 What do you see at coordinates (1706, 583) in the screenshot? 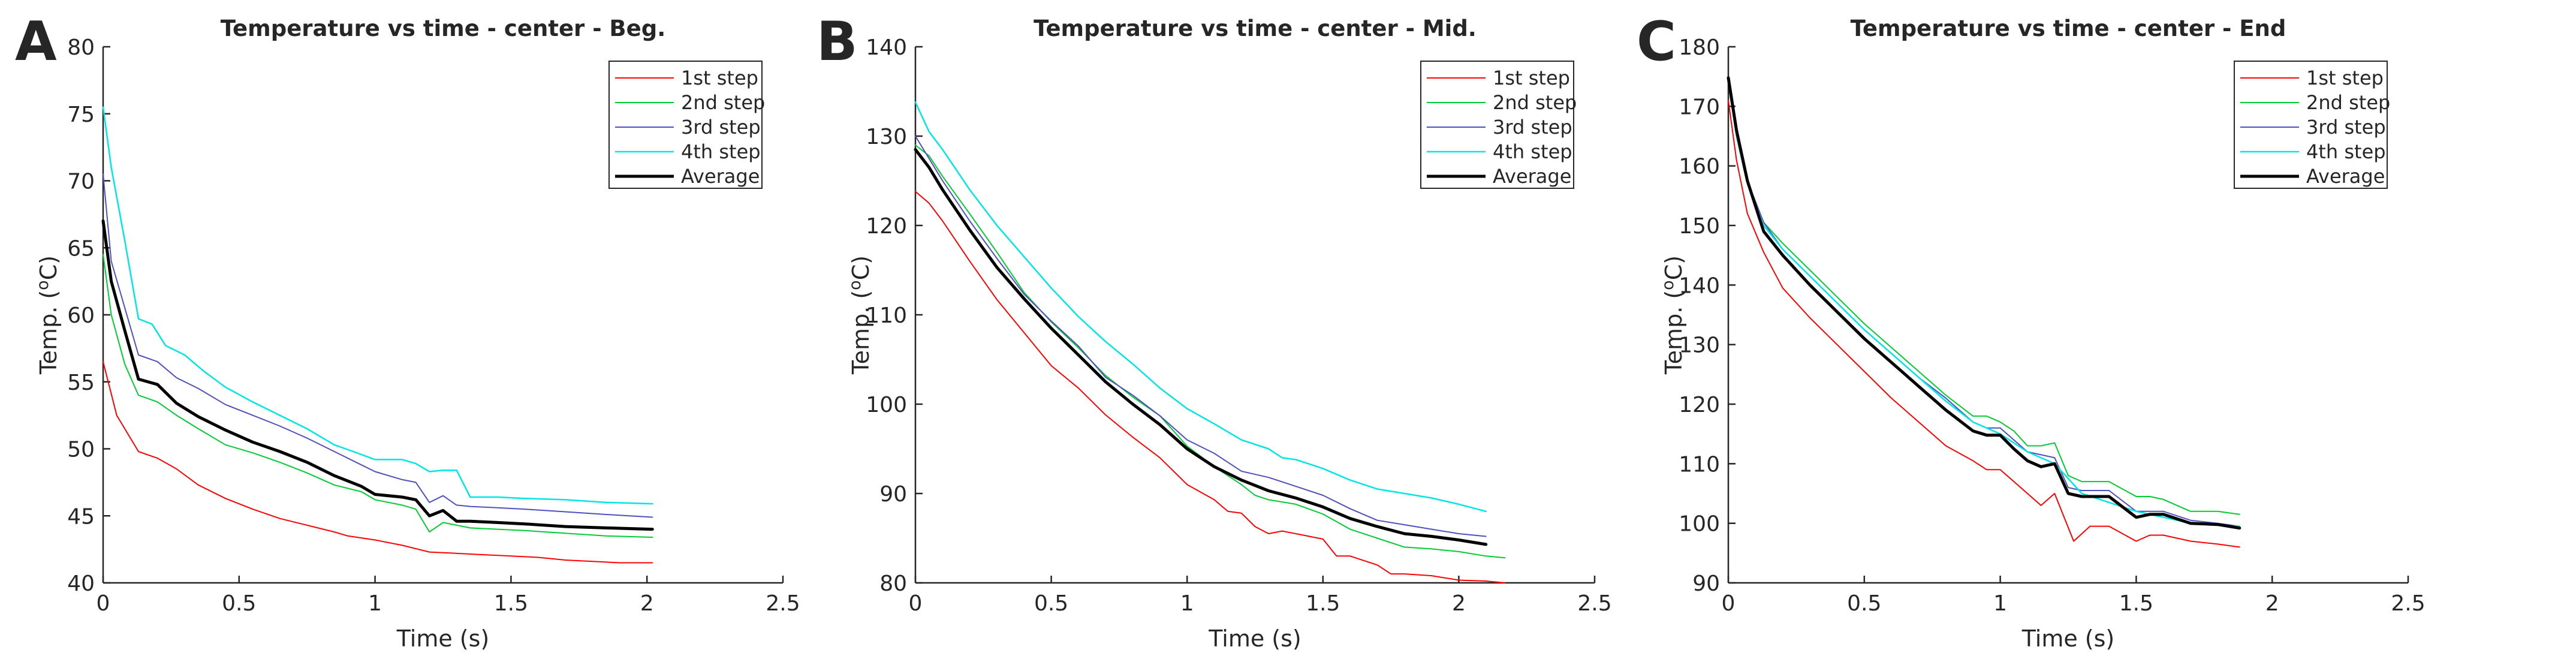
I see `y-tick-label: 90` at bounding box center [1706, 583].